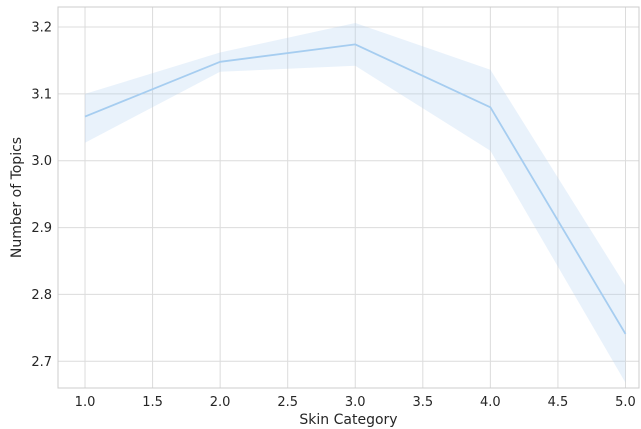 This screenshot has width=641, height=429. What do you see at coordinates (422, 402) in the screenshot?
I see `x-tick-label: 3.5` at bounding box center [422, 402].